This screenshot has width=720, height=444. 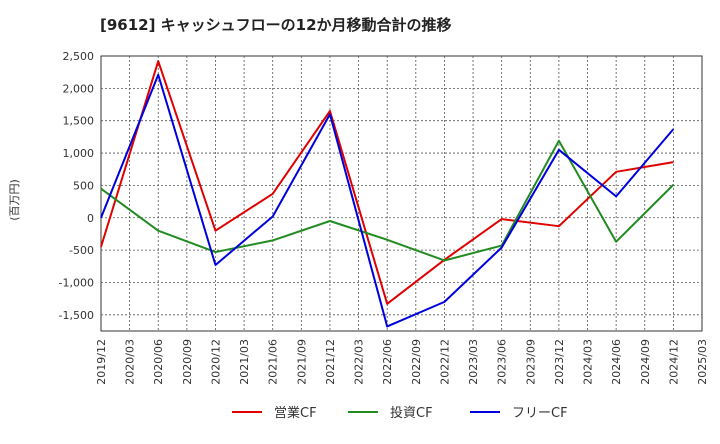 What do you see at coordinates (359, 362) in the screenshot?
I see `x-tick-label: 2022/03` at bounding box center [359, 362].